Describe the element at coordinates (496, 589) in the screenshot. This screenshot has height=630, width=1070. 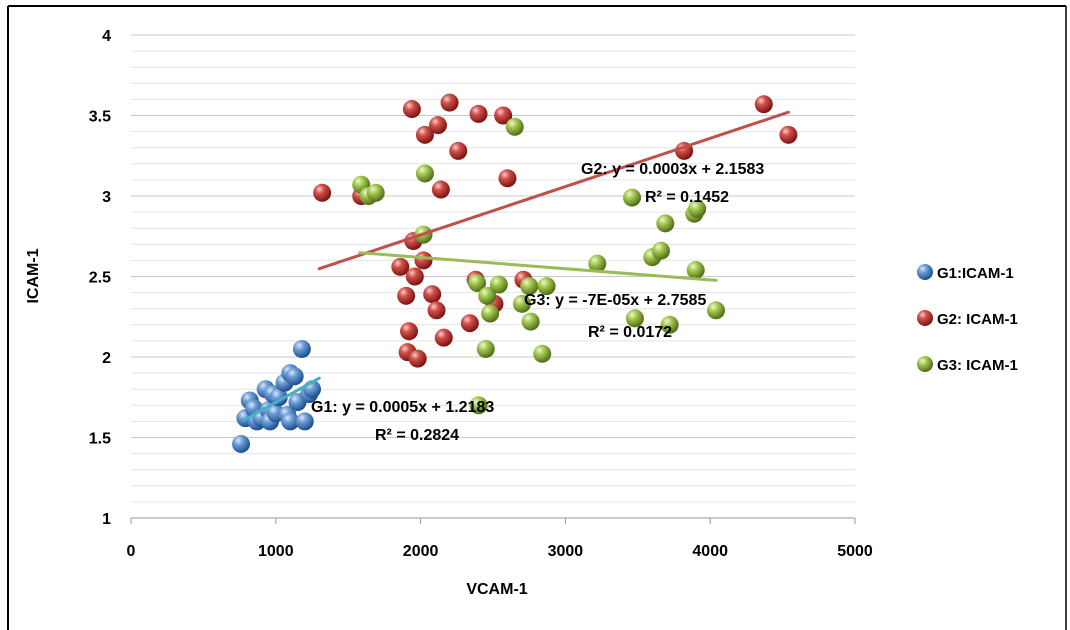
I see `x-axis-title: VCAM-1` at that location.